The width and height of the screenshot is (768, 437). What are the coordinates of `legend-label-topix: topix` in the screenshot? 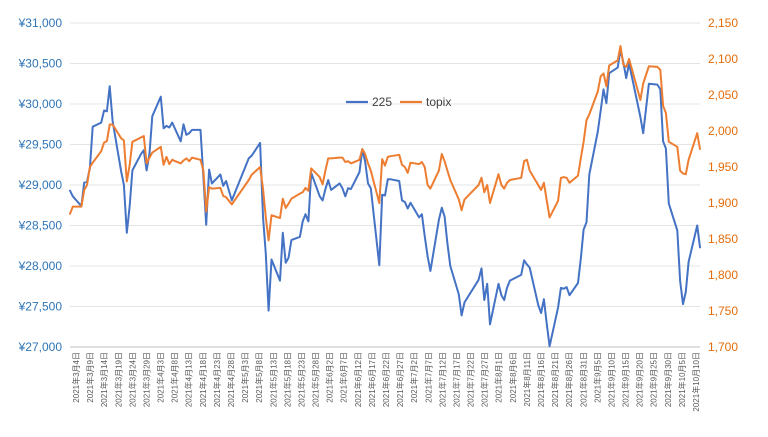 It's located at (438, 102).